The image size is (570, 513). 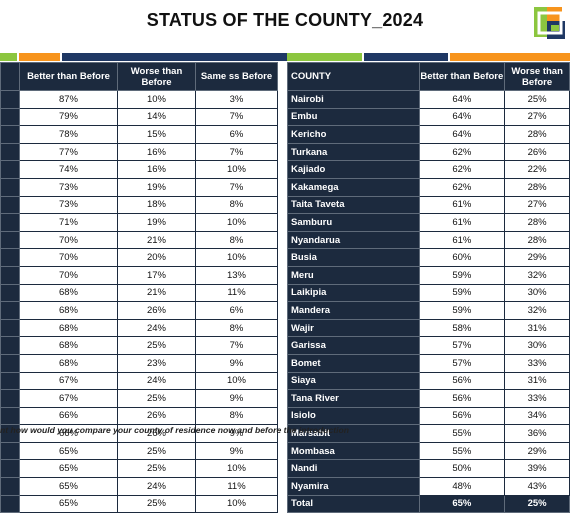 I want to click on better-cell: 50%, so click(x=462, y=469).